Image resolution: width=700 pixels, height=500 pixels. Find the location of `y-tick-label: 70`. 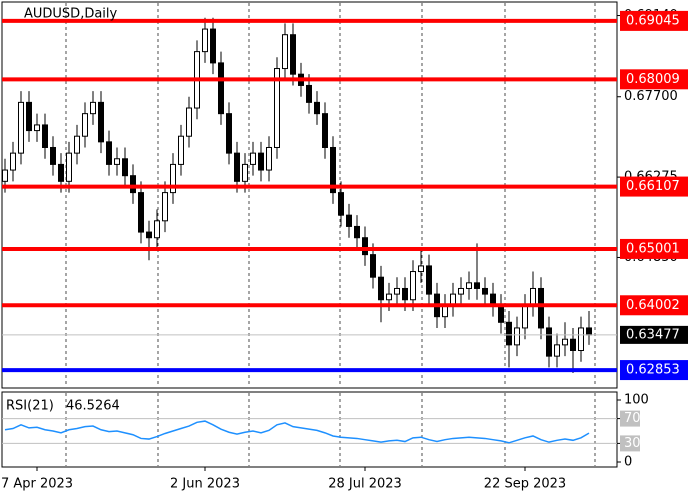

y-tick-label: 70 is located at coordinates (632, 418).